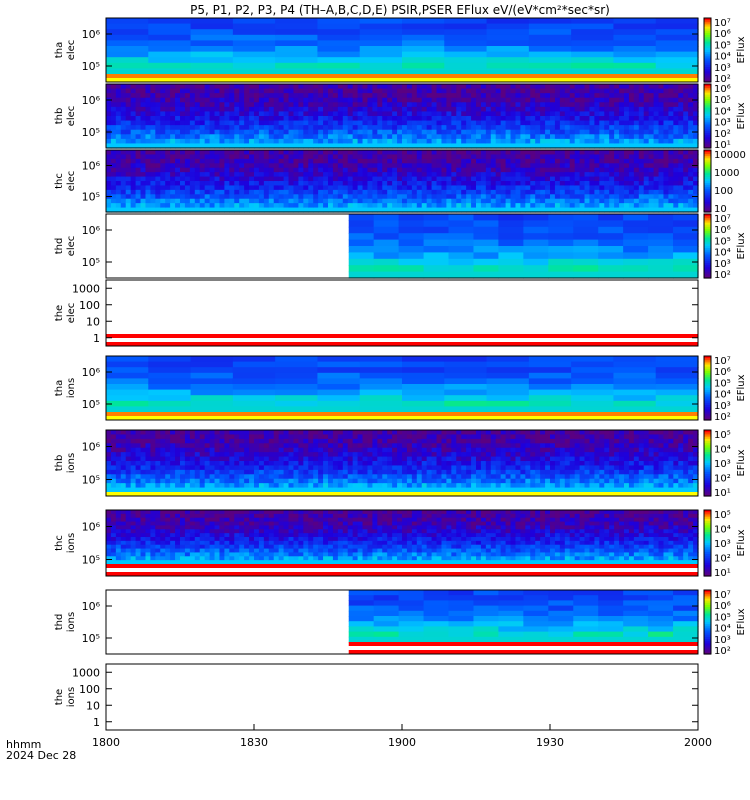 This screenshot has width=750, height=800. Describe the element at coordinates (71, 116) in the screenshot. I see `species-label: elec` at that location.